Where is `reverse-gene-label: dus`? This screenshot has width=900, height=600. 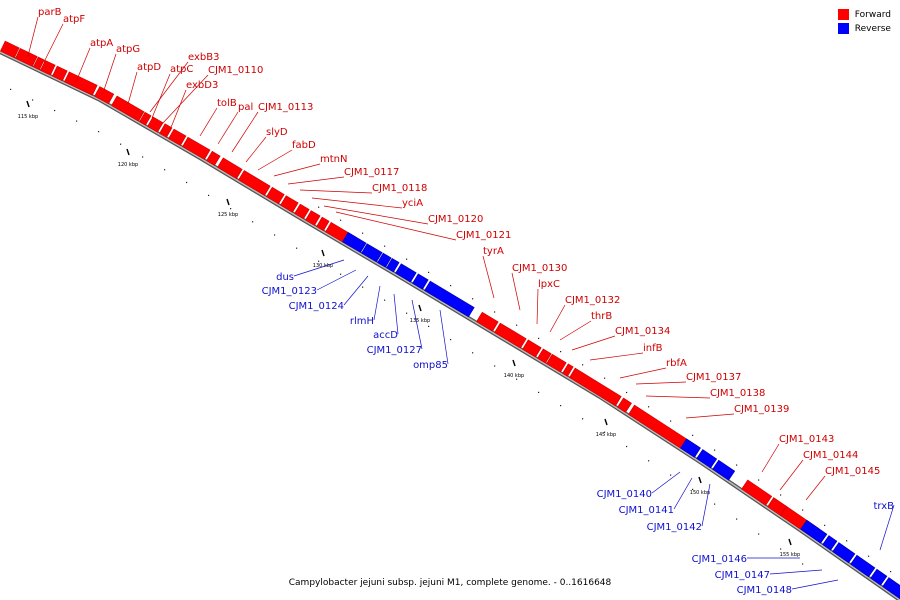
reverse-gene-label: dus is located at coordinates (285, 277).